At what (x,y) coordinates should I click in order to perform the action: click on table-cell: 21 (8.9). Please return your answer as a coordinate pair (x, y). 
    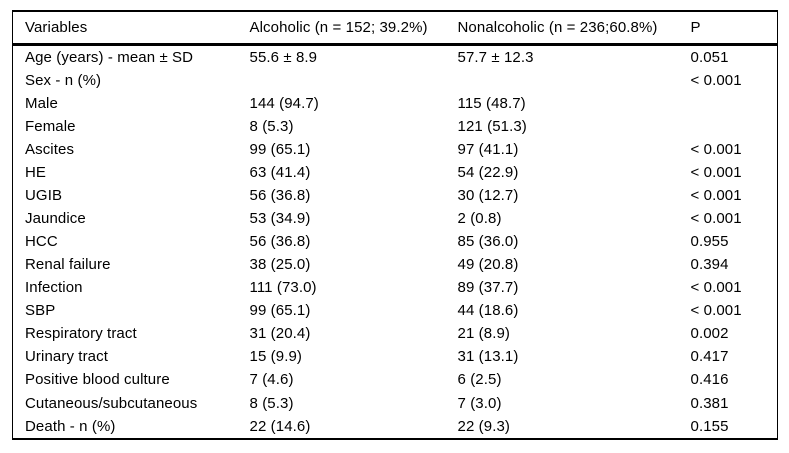
    Looking at the image, I should click on (483, 334).